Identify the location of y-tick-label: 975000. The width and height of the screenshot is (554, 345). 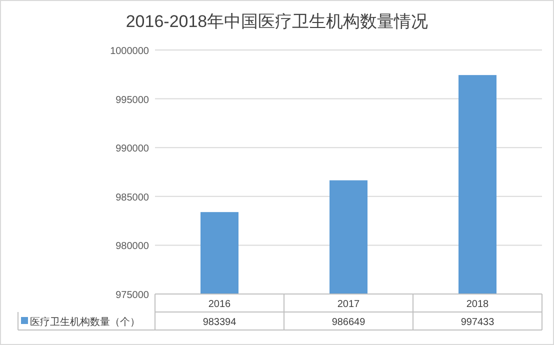
(133, 295).